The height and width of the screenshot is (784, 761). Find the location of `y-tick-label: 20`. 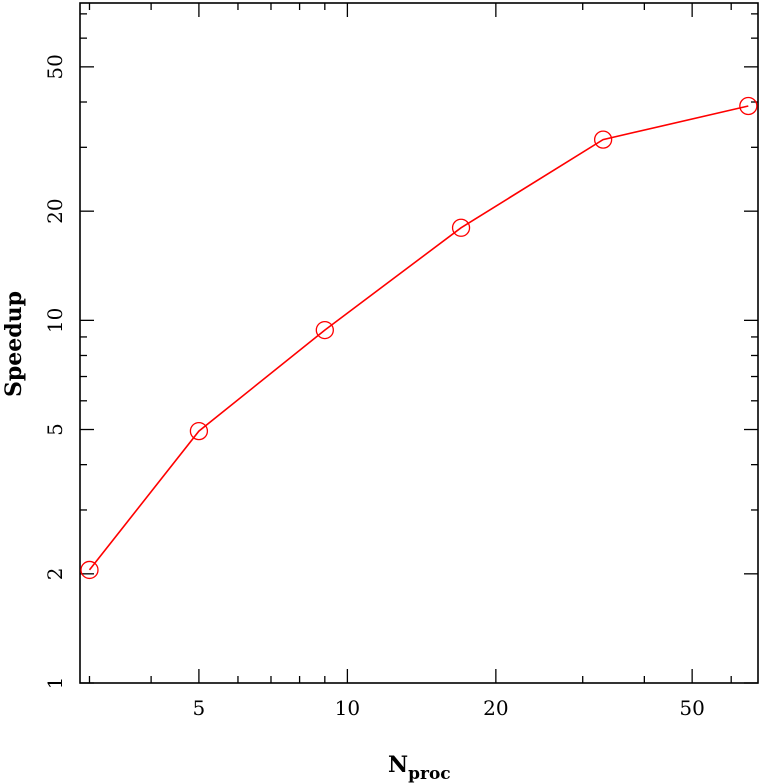

y-tick-label: 20 is located at coordinates (55, 210).